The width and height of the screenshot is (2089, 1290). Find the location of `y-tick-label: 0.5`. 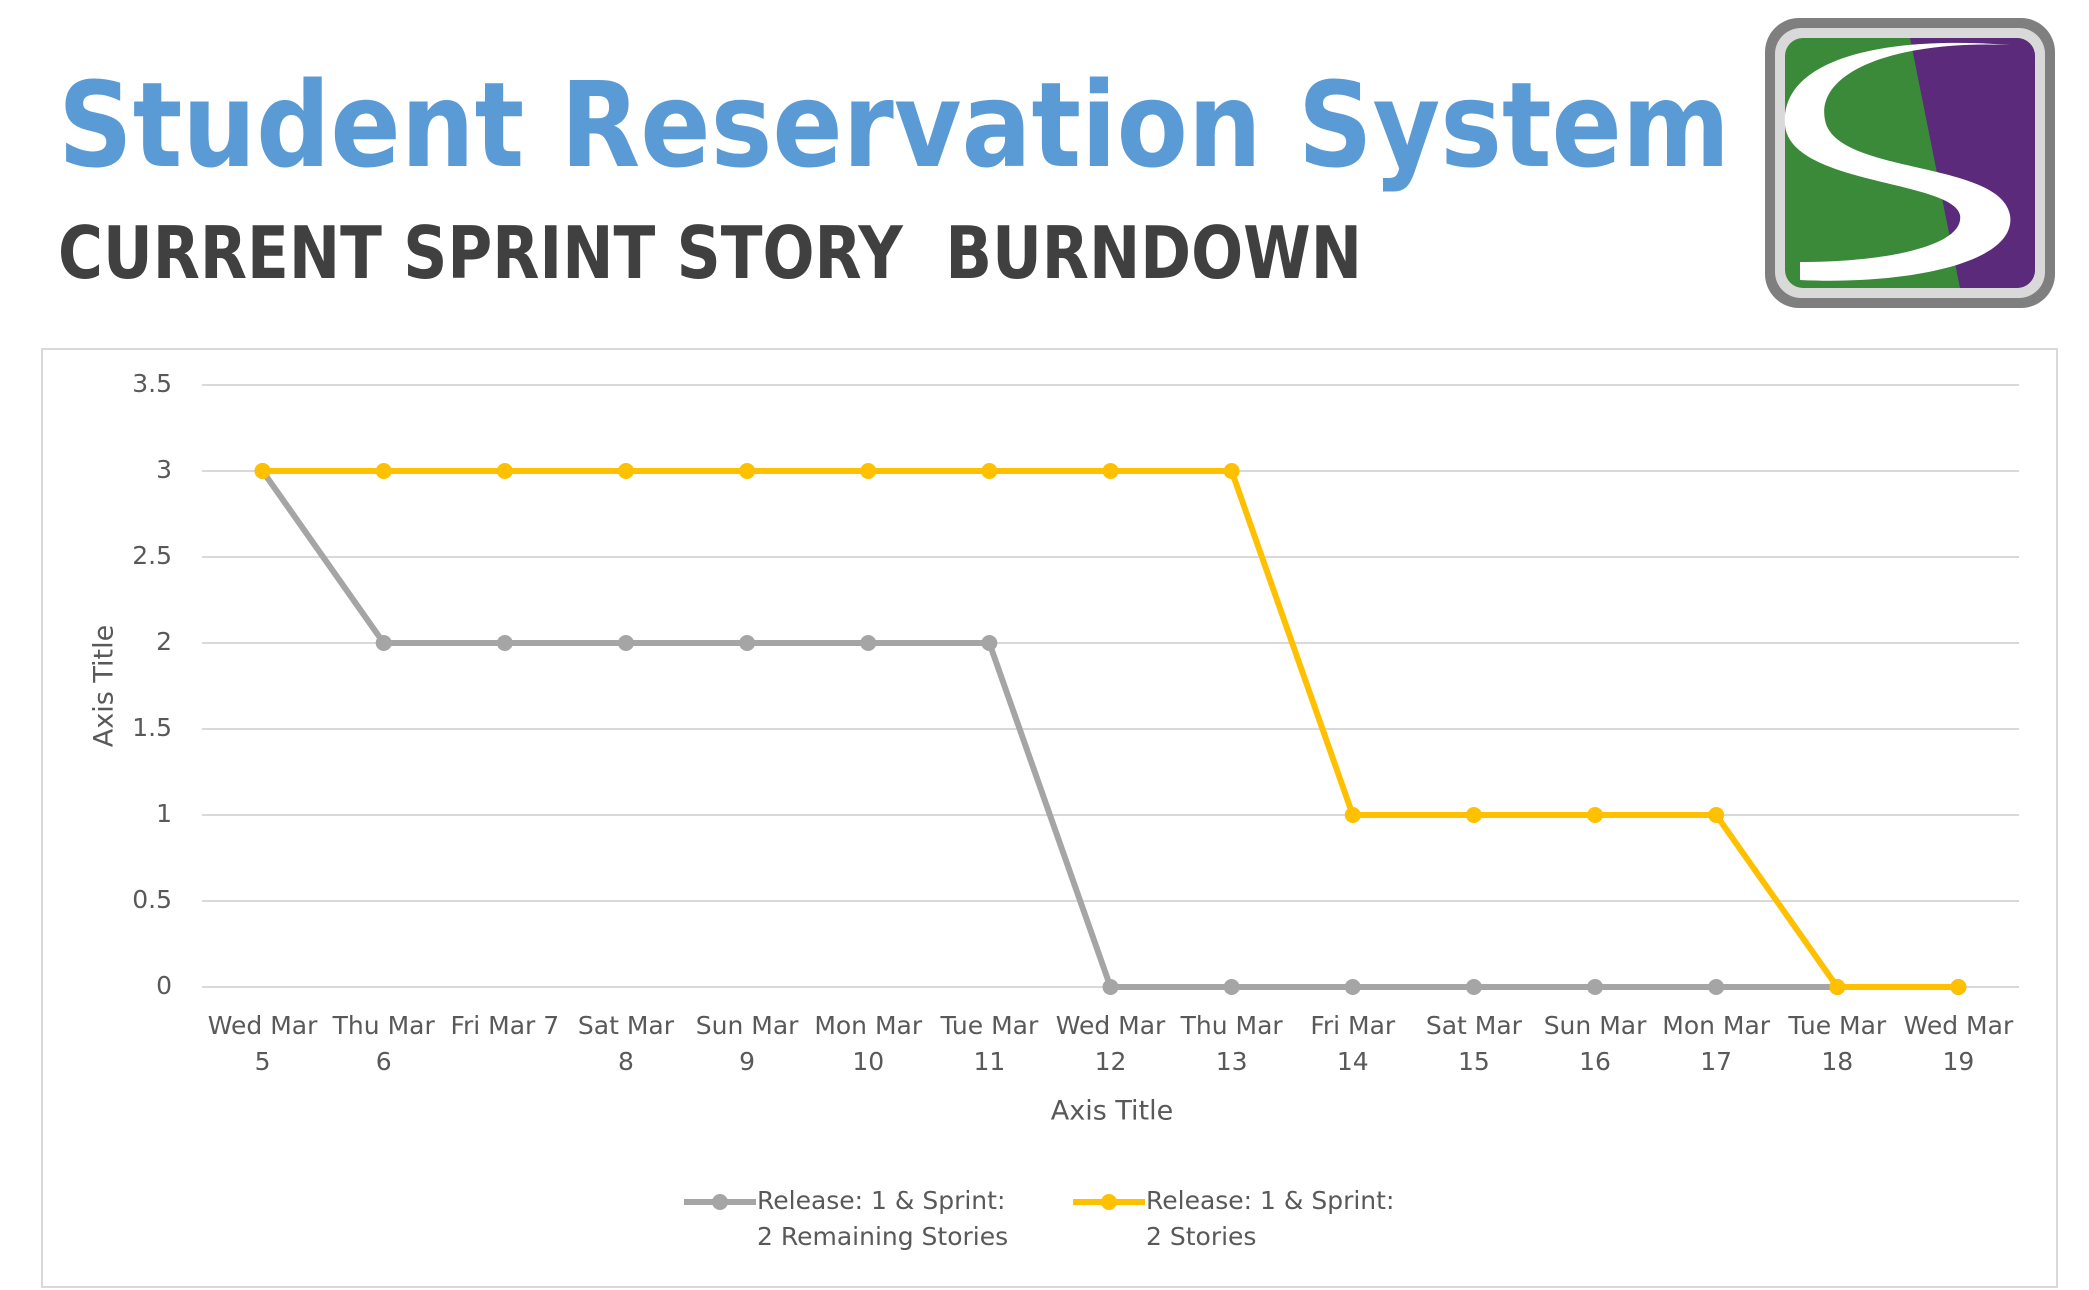

y-tick-label: 0.5 is located at coordinates (152, 899).